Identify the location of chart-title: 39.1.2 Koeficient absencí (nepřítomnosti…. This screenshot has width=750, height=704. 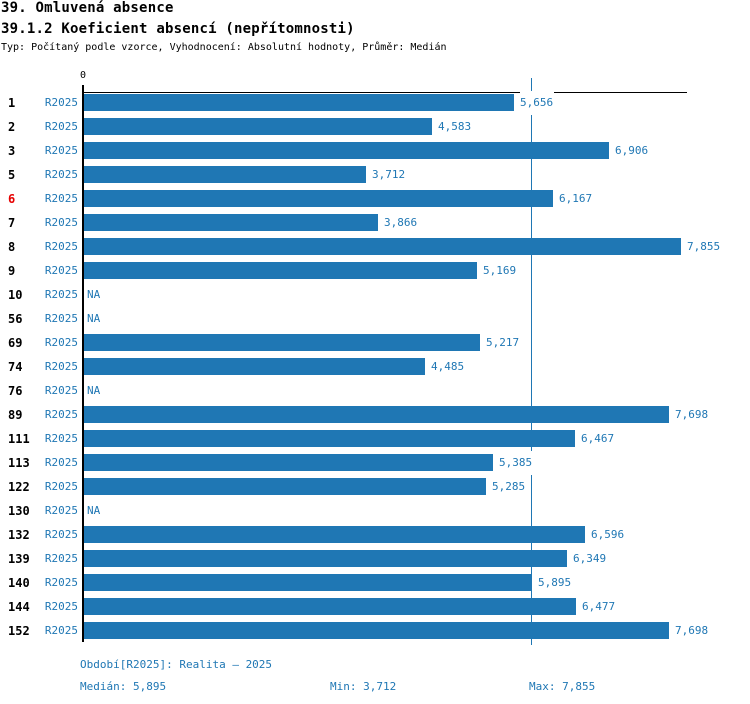
(178, 29).